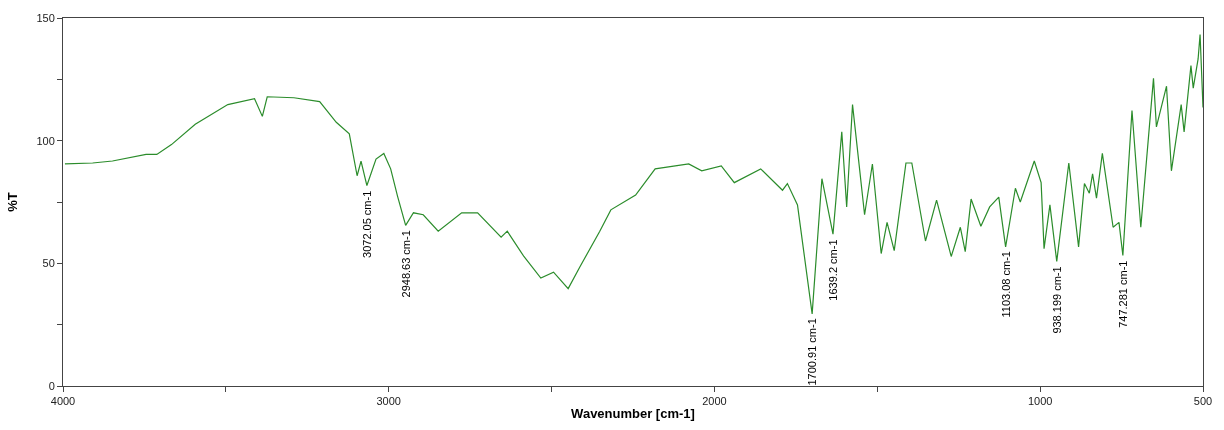 The height and width of the screenshot is (430, 1224). I want to click on annotation: 1103.08 cm-1, so click(1005, 284).